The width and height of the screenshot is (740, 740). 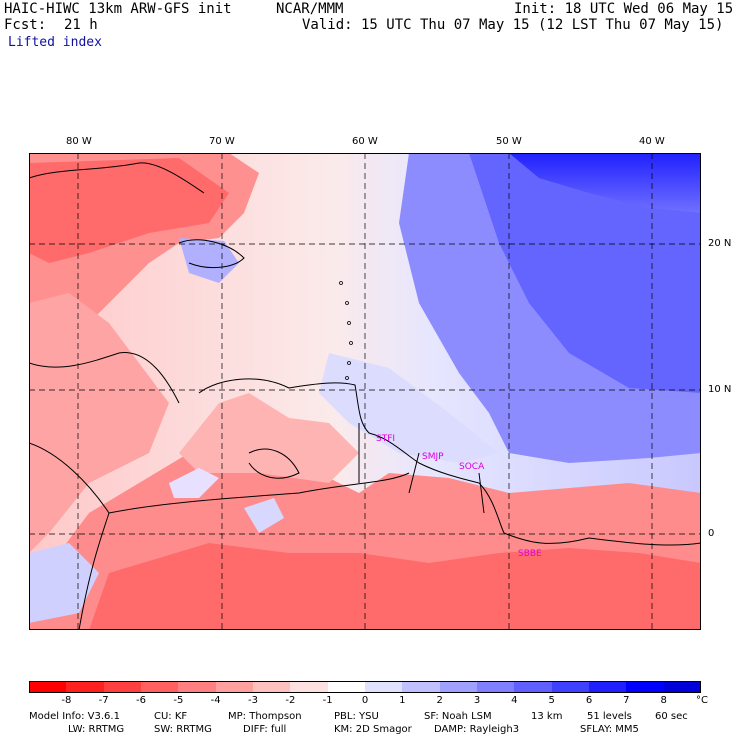 I want to click on footer-damp: DAMP: Rayleigh3, so click(x=477, y=729).